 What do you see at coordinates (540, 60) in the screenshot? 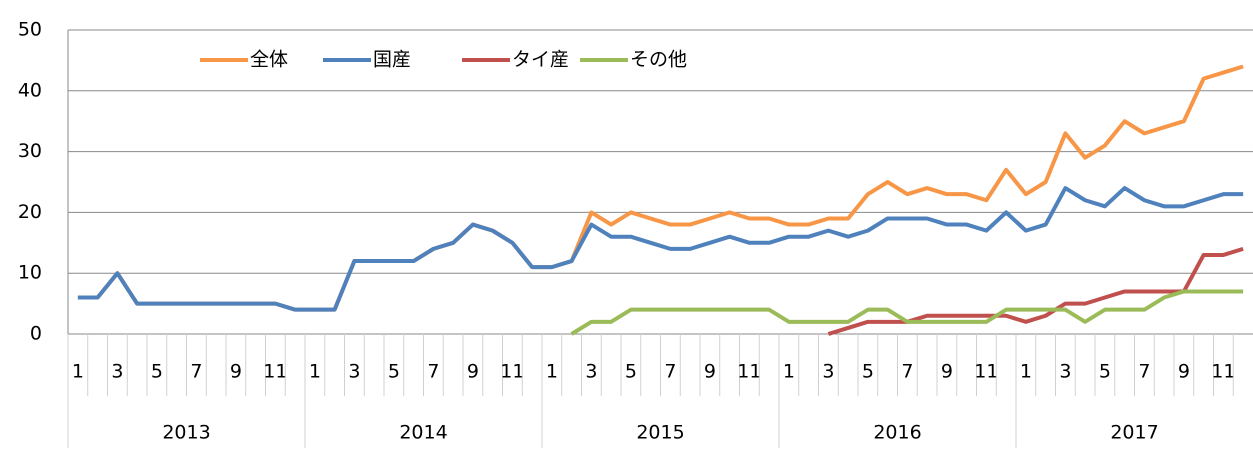
I see `legend-label: タイ産` at bounding box center [540, 60].